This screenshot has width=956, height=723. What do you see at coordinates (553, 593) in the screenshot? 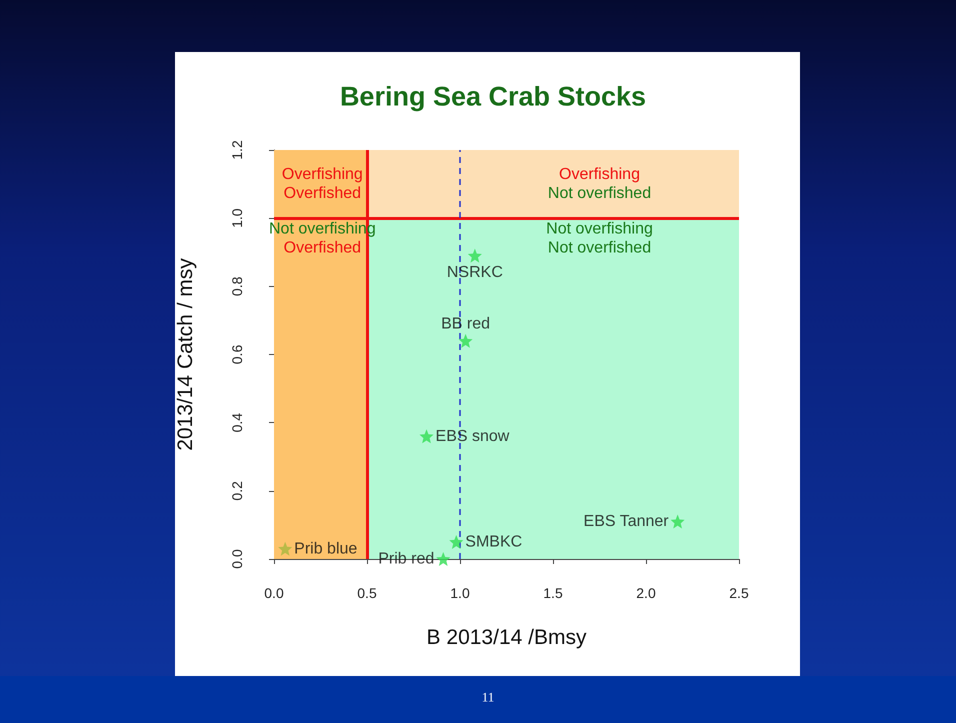
I see `x-tick-label: 1.5` at bounding box center [553, 593].